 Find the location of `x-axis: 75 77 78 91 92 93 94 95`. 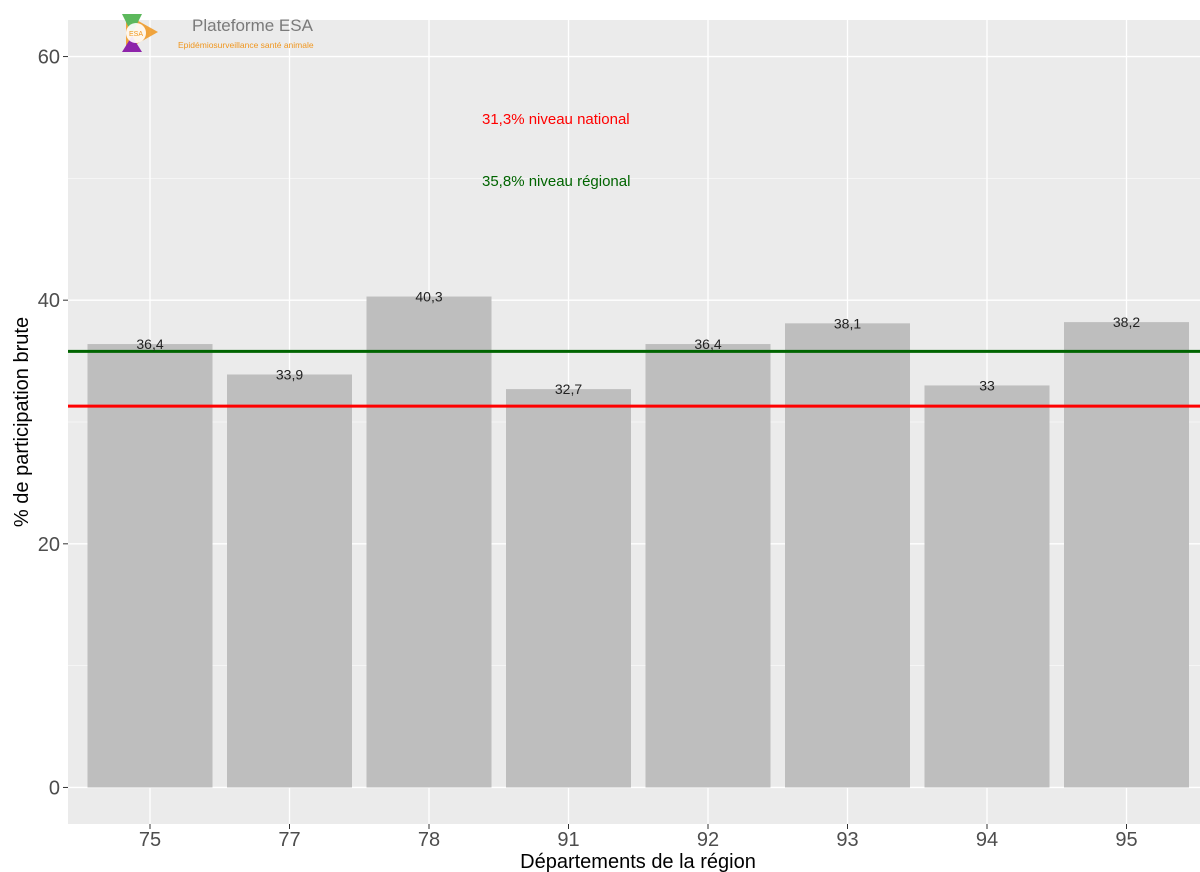

x-axis: 75 77 78 91 92 93 94 95 is located at coordinates (638, 837).